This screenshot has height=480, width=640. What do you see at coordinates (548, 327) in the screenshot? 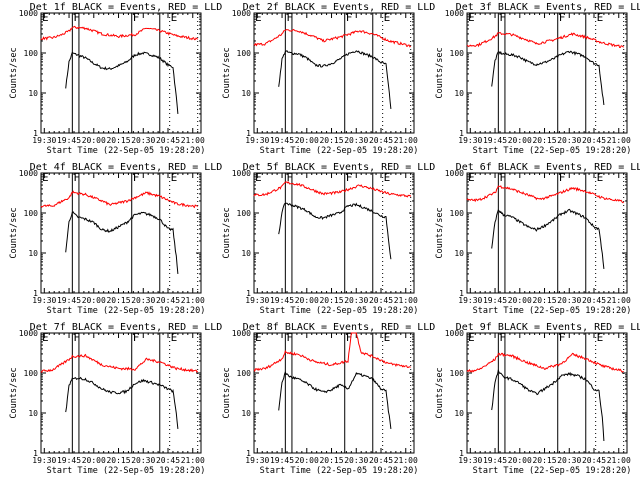
I see `panel-title: Det 9f BLACK = Events, RED = LLD` at bounding box center [548, 327].